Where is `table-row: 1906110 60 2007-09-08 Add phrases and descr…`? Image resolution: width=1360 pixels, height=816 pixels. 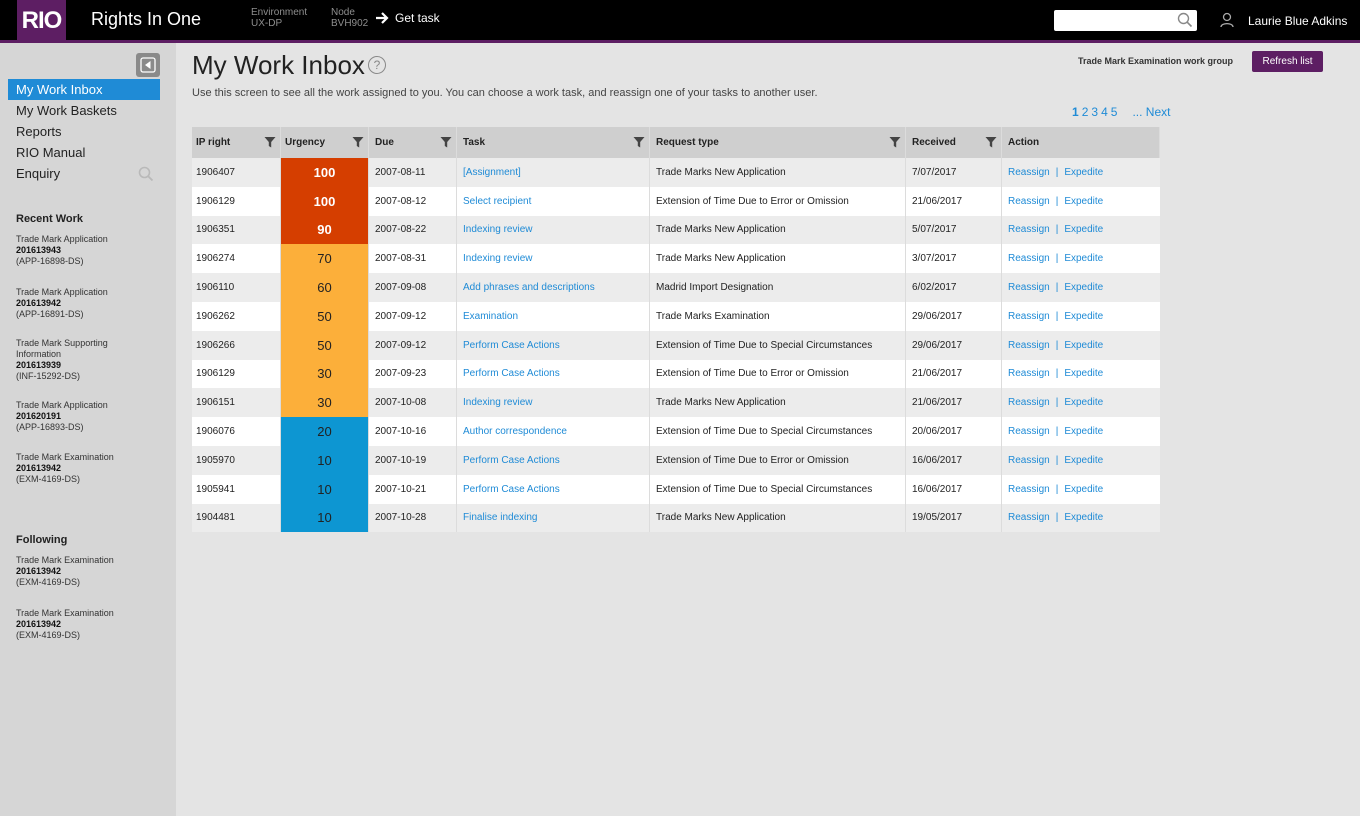 table-row: 1906110 60 2007-09-08 Add phrases and descr… is located at coordinates (676, 287).